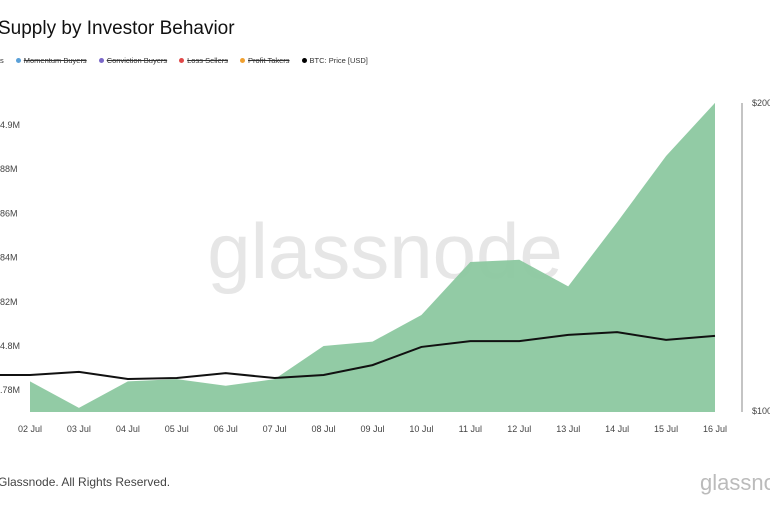 This screenshot has width=770, height=508. Describe the element at coordinates (666, 429) in the screenshot. I see `x-tick-label: 15 Jul` at that location.